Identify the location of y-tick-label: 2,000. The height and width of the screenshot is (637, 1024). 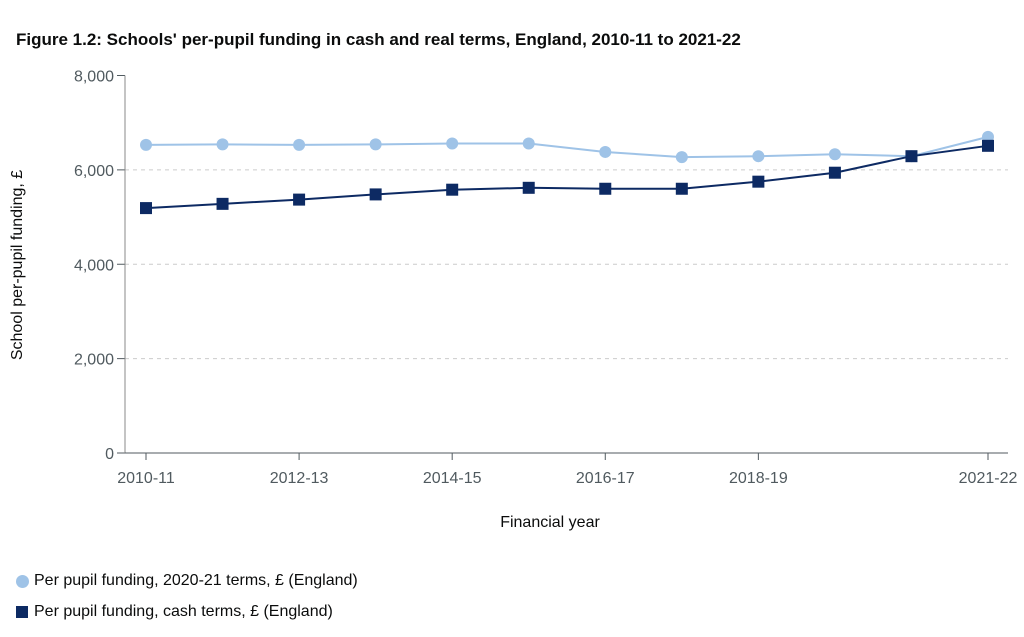
(94, 360).